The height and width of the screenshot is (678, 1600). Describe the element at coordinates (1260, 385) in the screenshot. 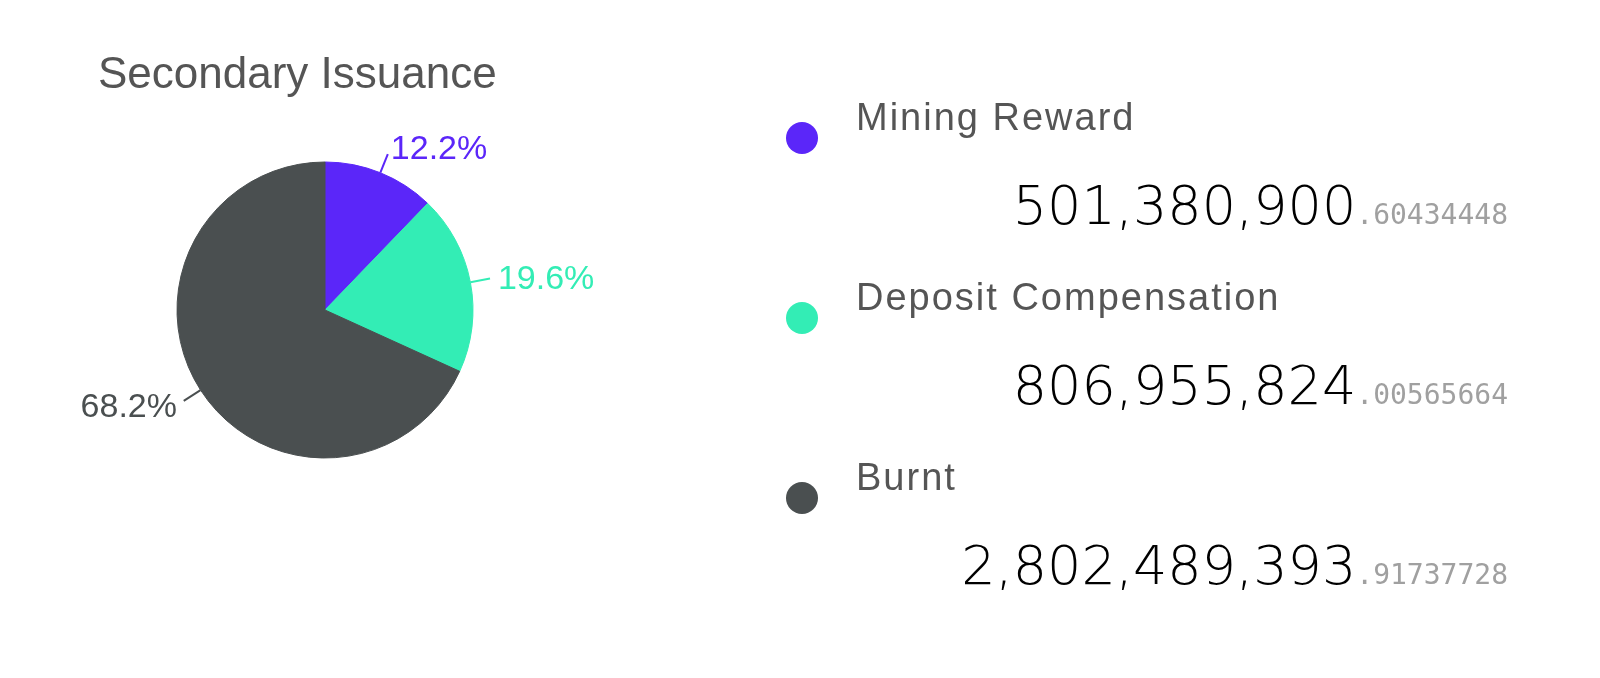

I see `text: 806,955,824.00565664` at that location.